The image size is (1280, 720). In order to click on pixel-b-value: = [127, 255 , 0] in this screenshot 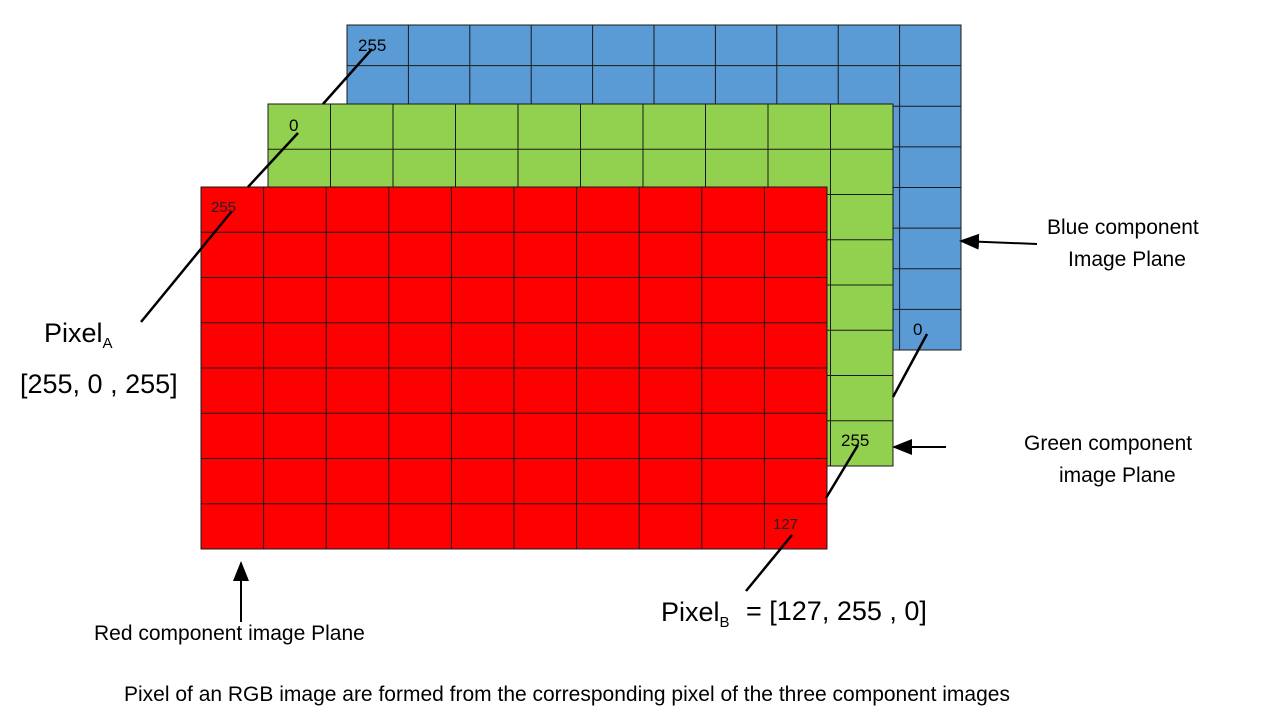, I will do `click(836, 611)`.